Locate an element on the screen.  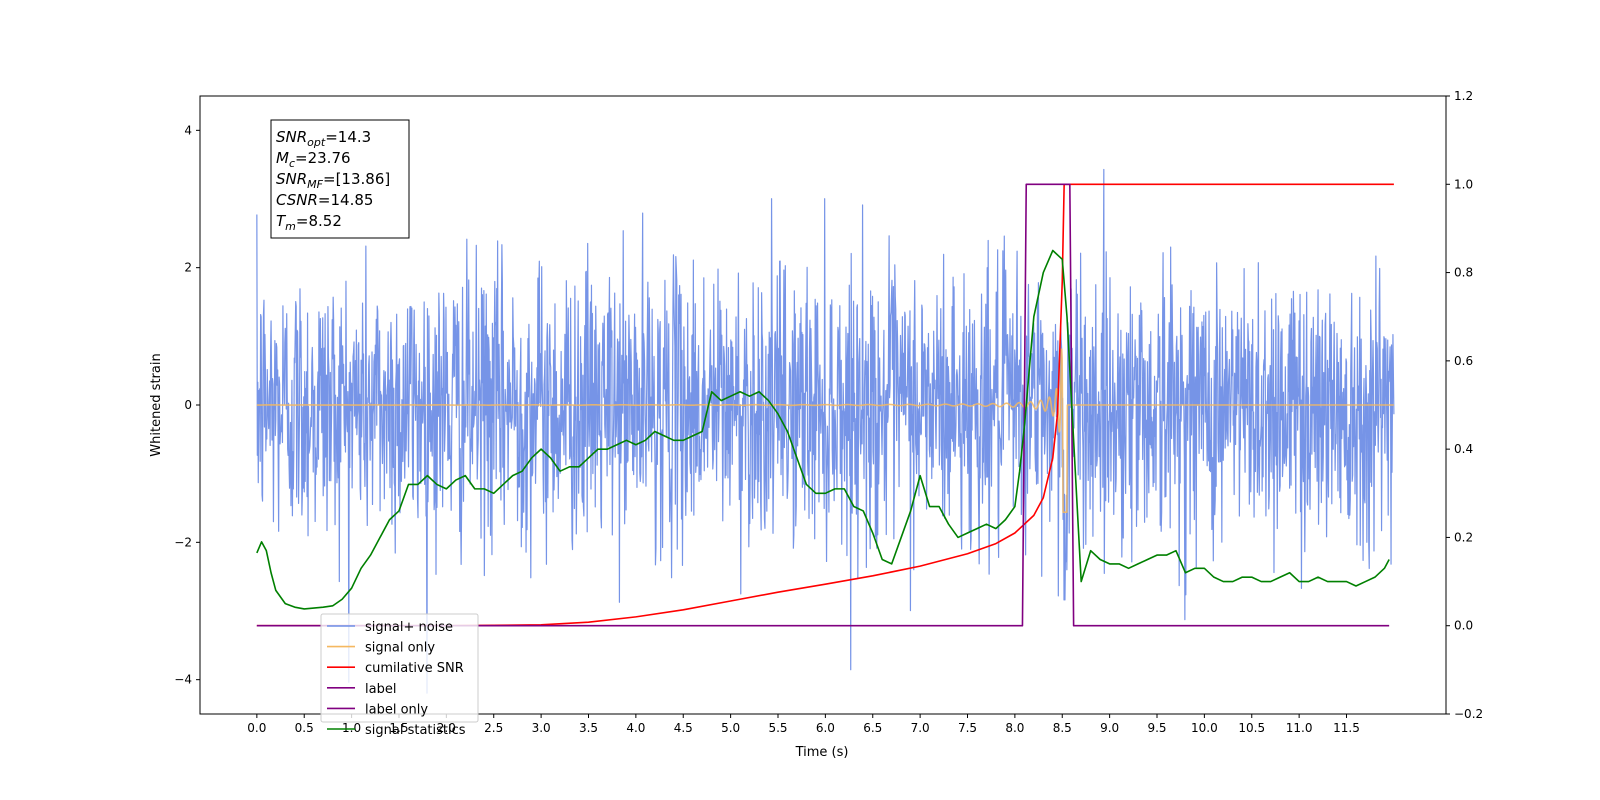
legend-label-1: signal only is located at coordinates (400, 648).